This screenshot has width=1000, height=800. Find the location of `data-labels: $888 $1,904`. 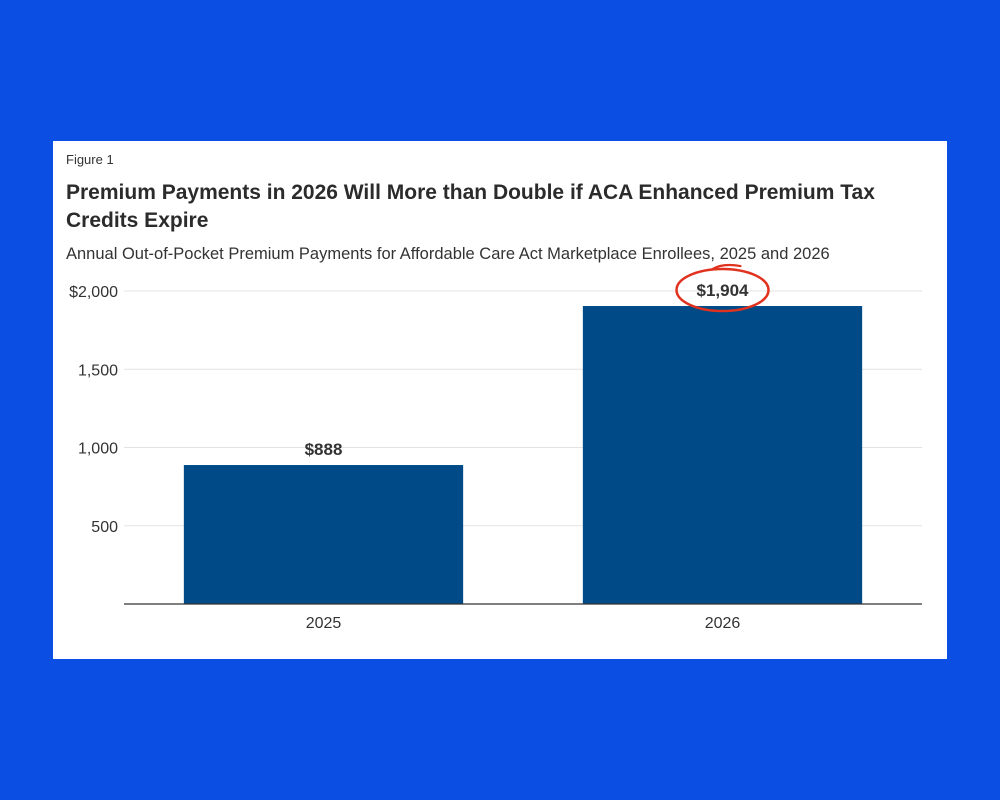

data-labels: $888 $1,904 is located at coordinates (527, 370).